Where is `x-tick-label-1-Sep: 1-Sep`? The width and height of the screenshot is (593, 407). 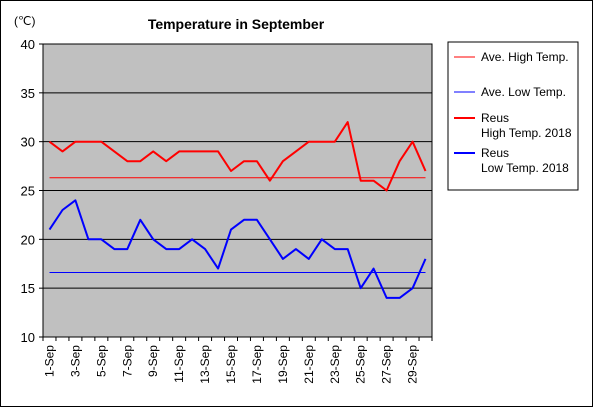
x-tick-label-1-Sep: 1-Sep is located at coordinates (49, 361).